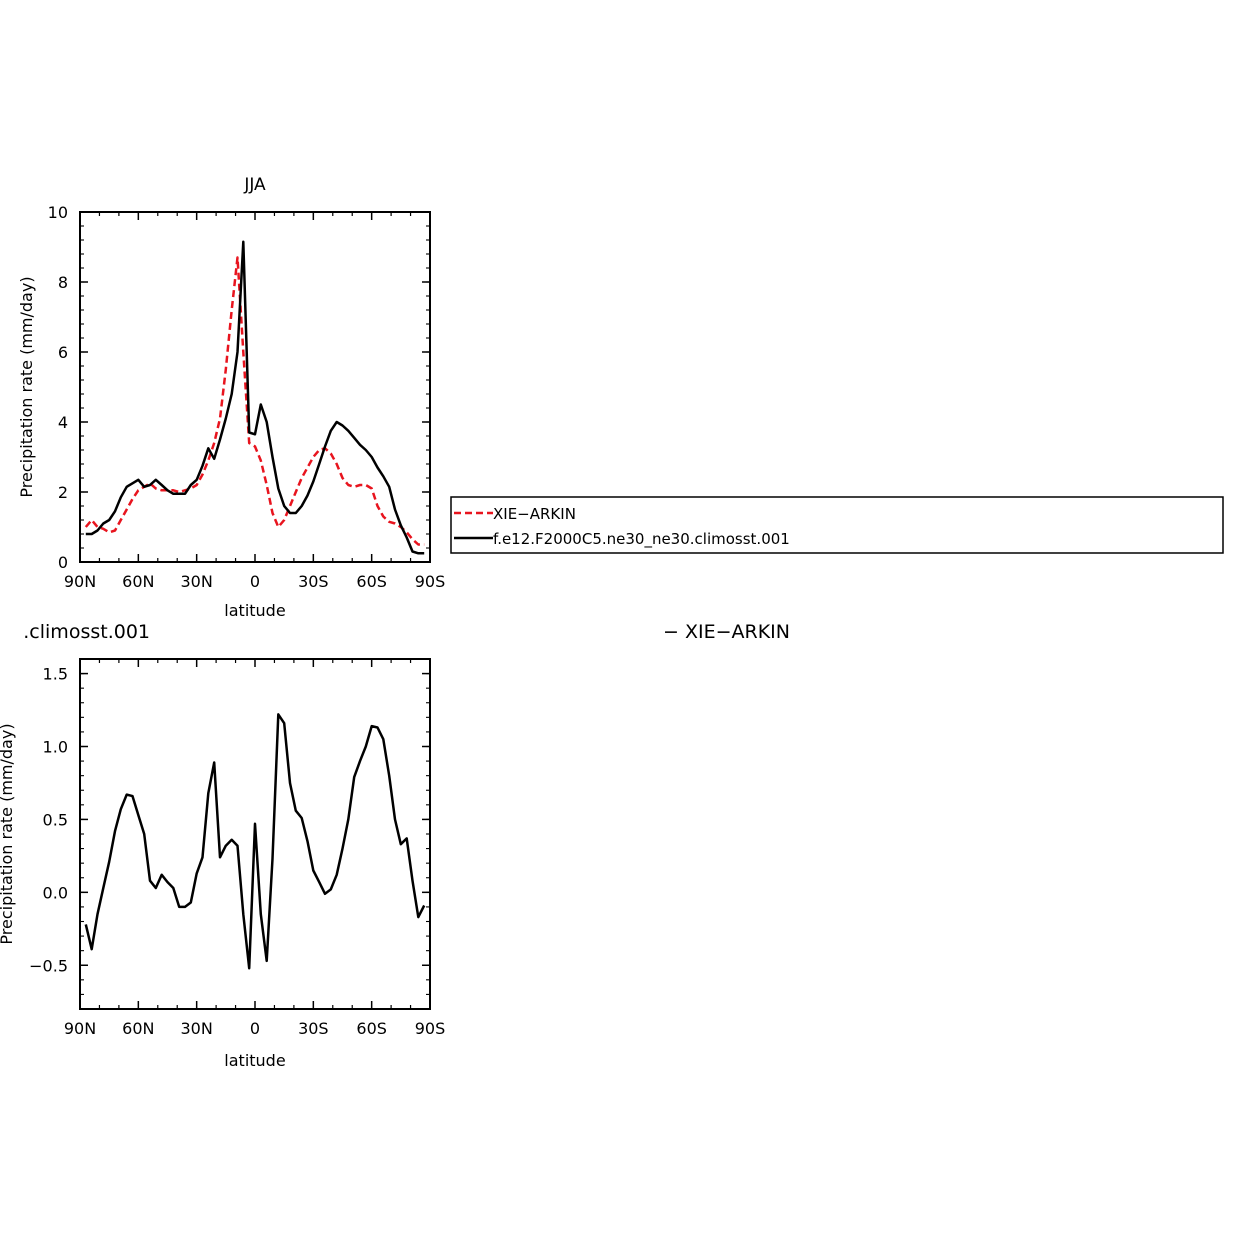  Describe the element at coordinates (254, 610) in the screenshot. I see `top-x-axis-label: latitude` at that location.